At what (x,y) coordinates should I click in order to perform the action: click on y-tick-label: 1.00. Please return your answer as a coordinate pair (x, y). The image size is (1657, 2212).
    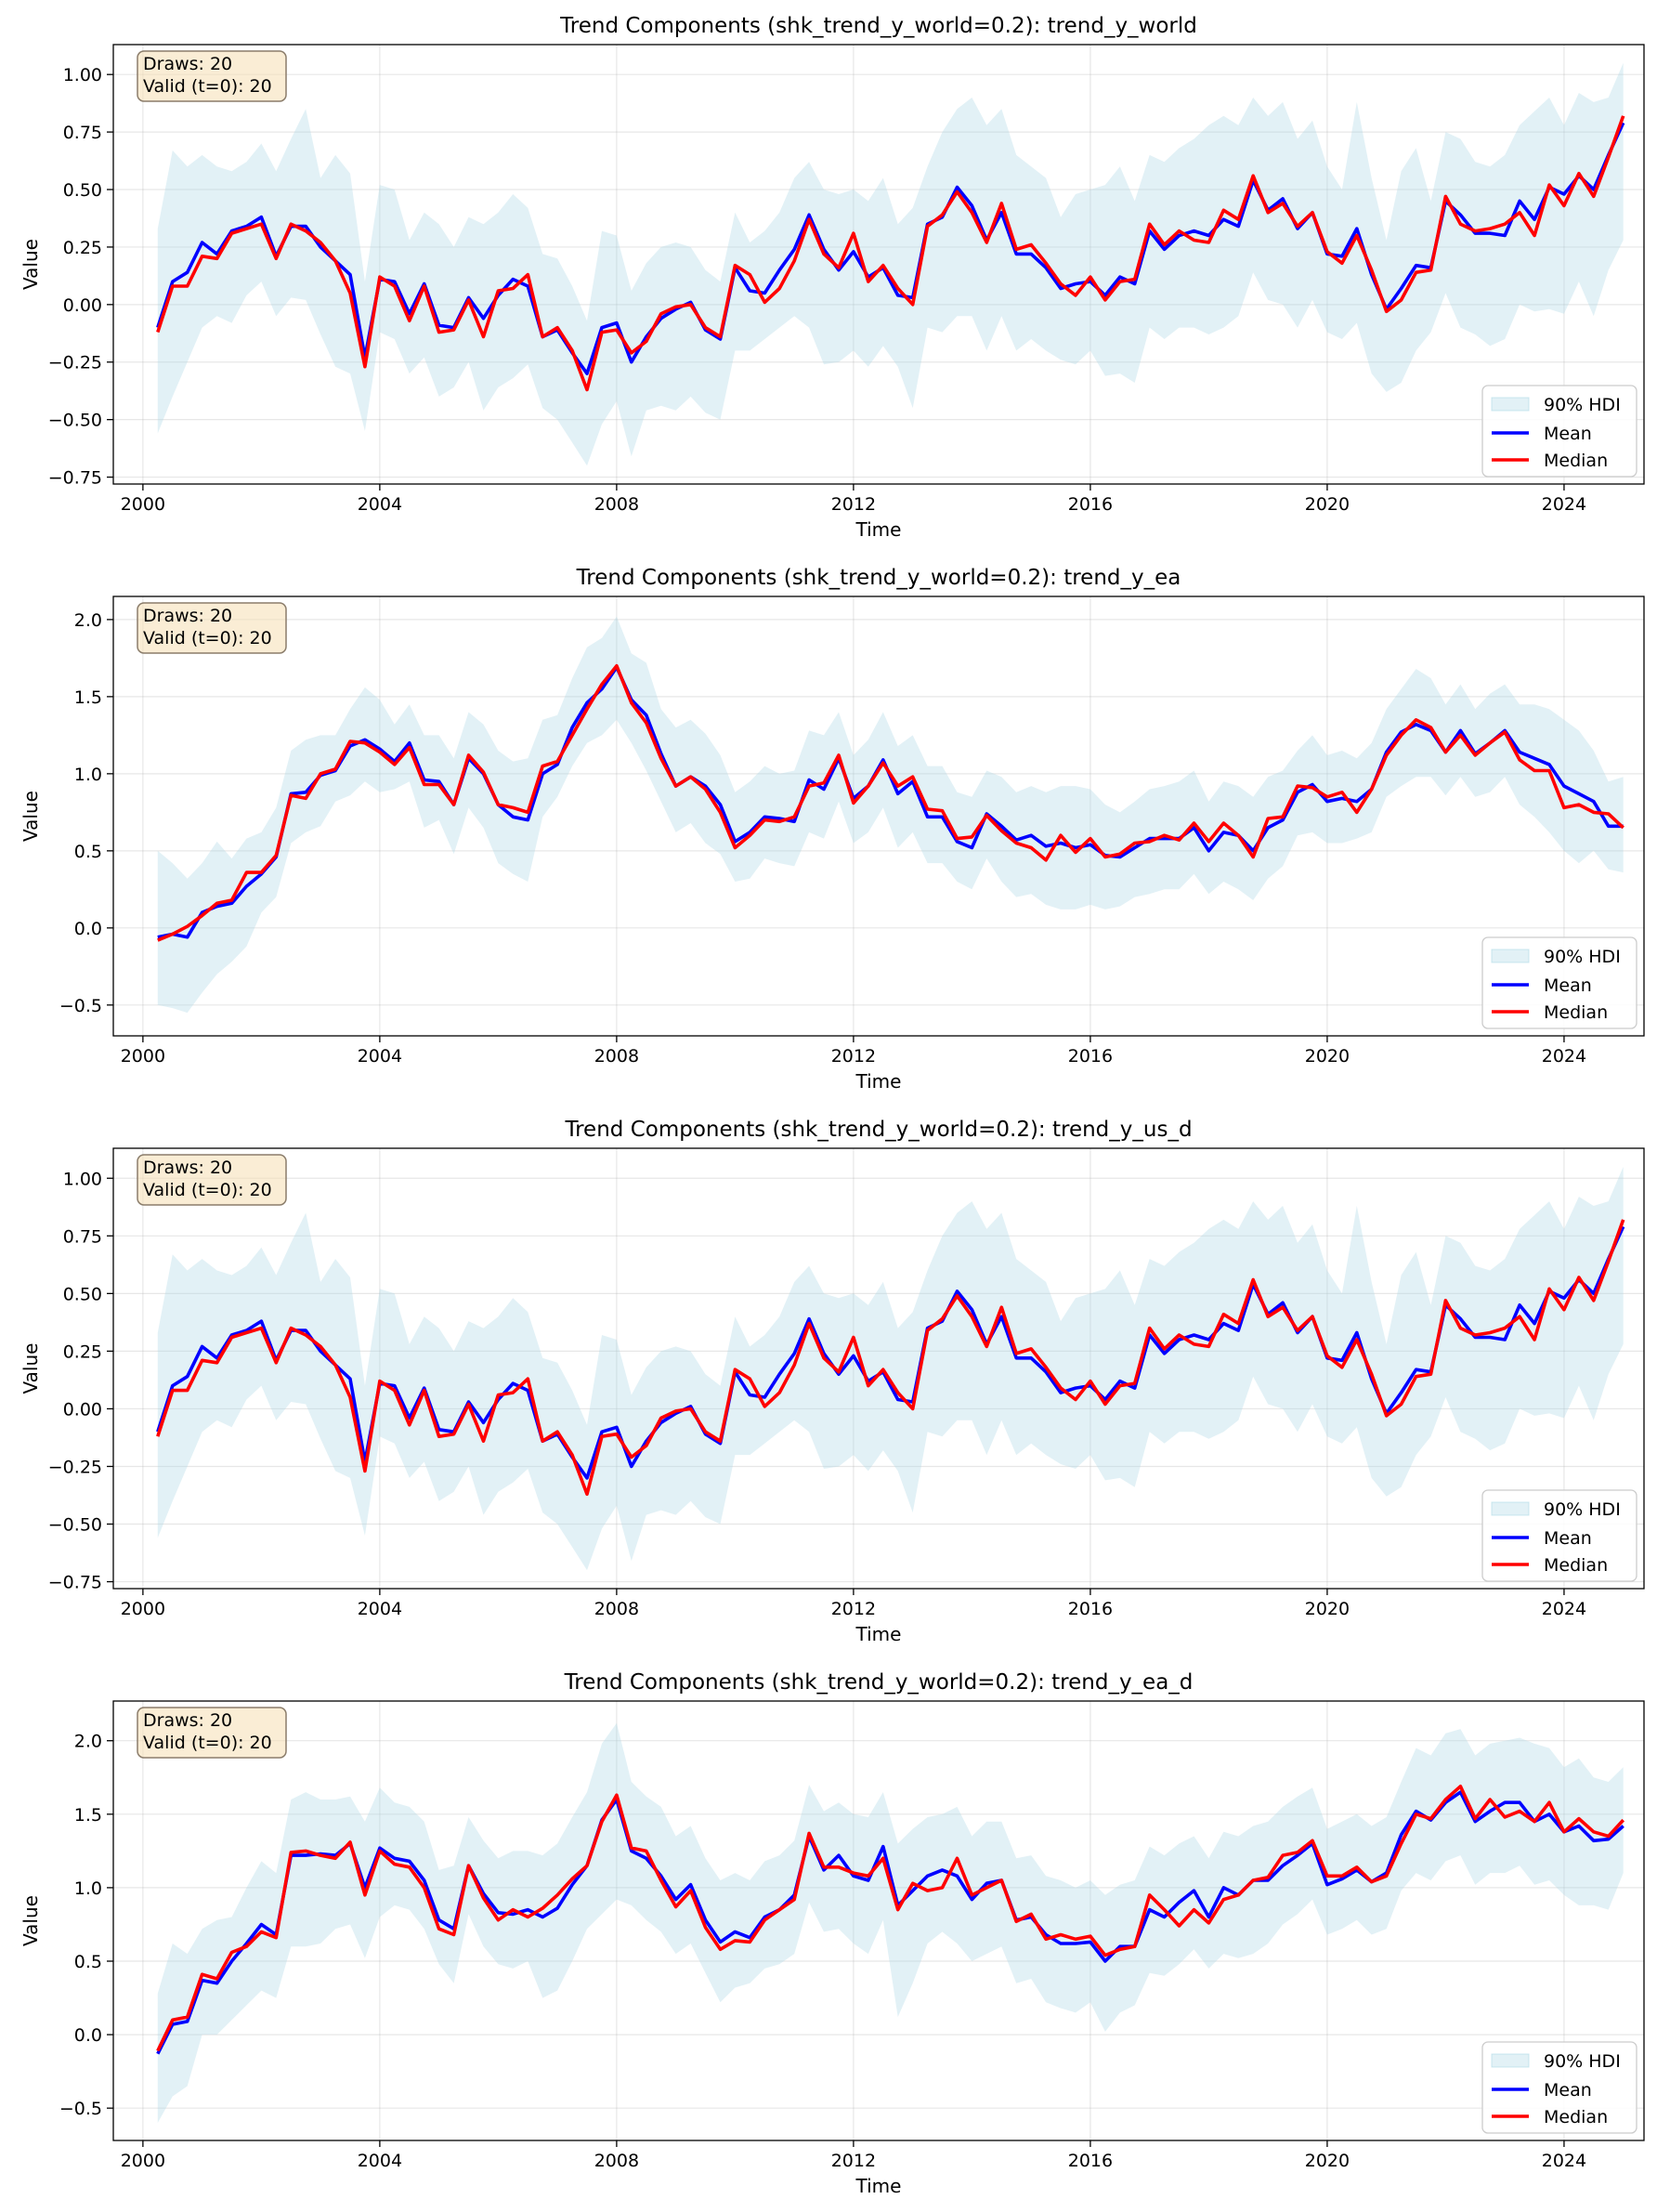
    Looking at the image, I should click on (82, 1179).